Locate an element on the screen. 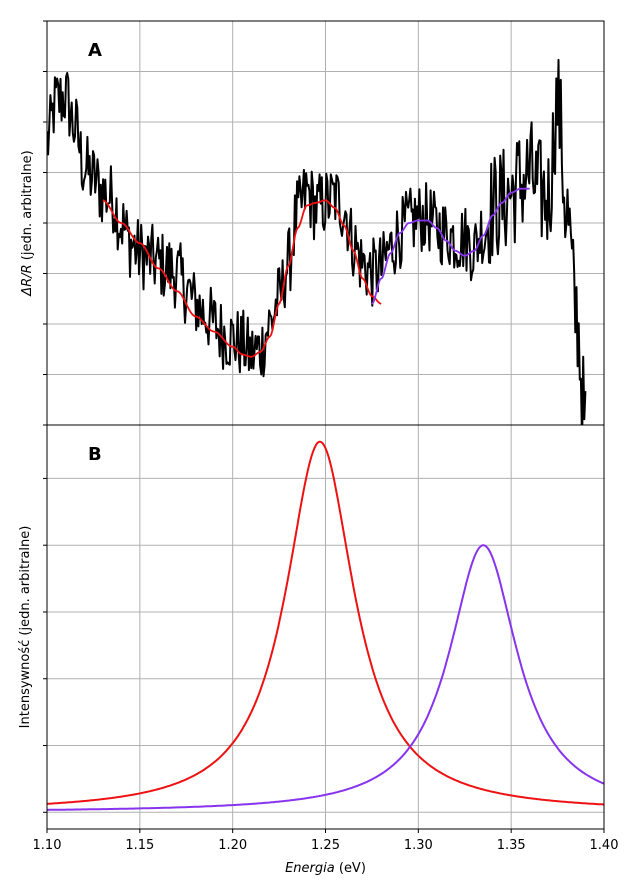  panel-b-xtick-label: 1.35 is located at coordinates (511, 845).